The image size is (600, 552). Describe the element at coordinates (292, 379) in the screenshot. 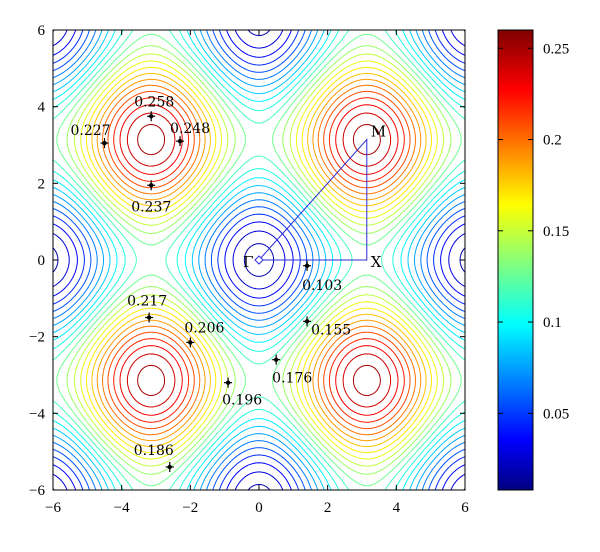

I see `annotation-label: 0.176` at that location.